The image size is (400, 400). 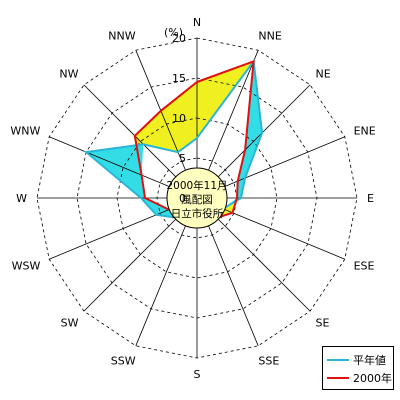 I want to click on direction-label: NNW, so click(x=121, y=35).